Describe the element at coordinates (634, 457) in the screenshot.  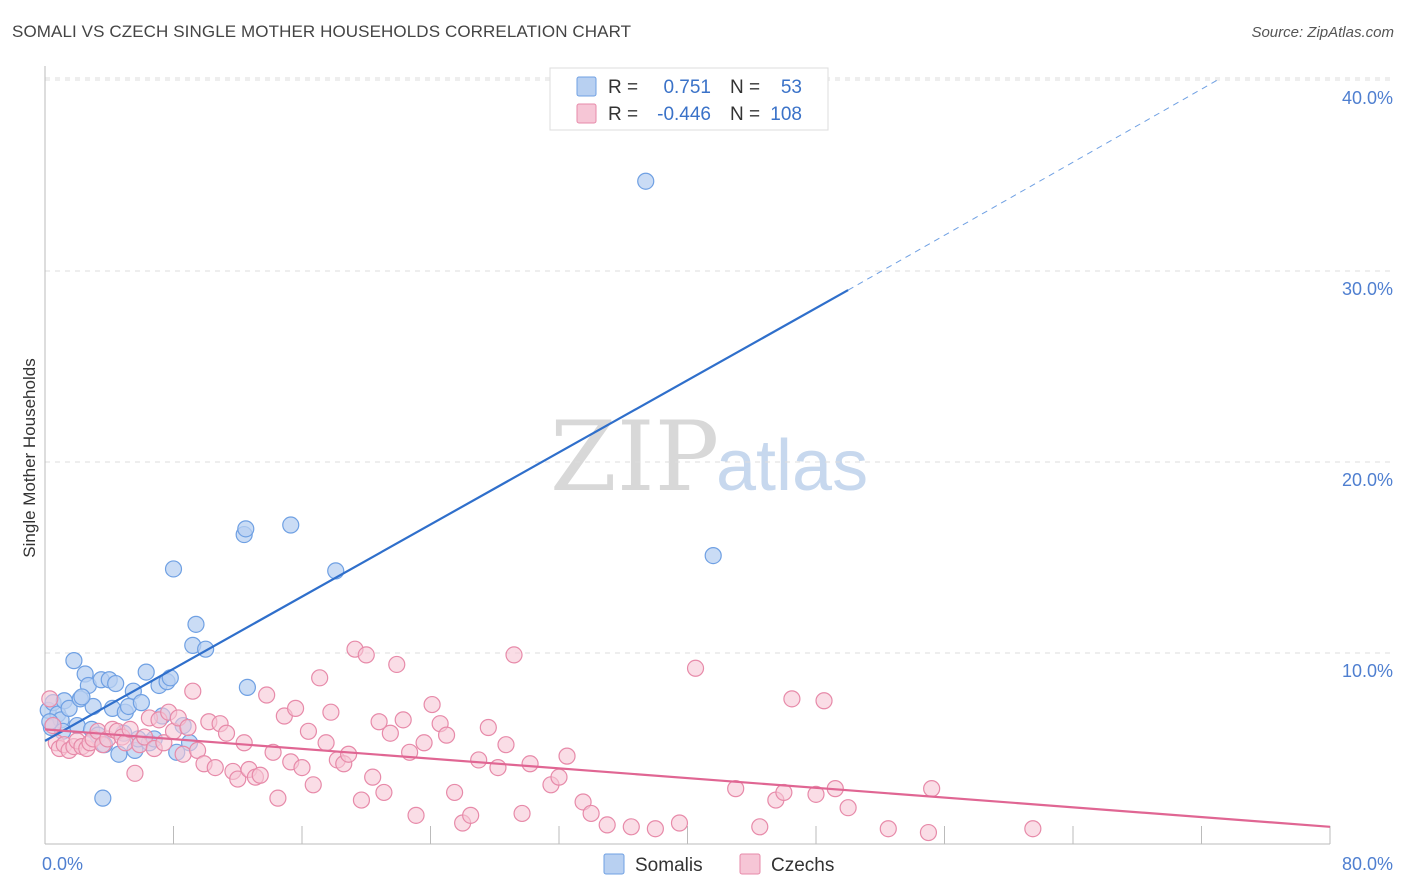
I see `watermark-zip: ZIP` at that location.